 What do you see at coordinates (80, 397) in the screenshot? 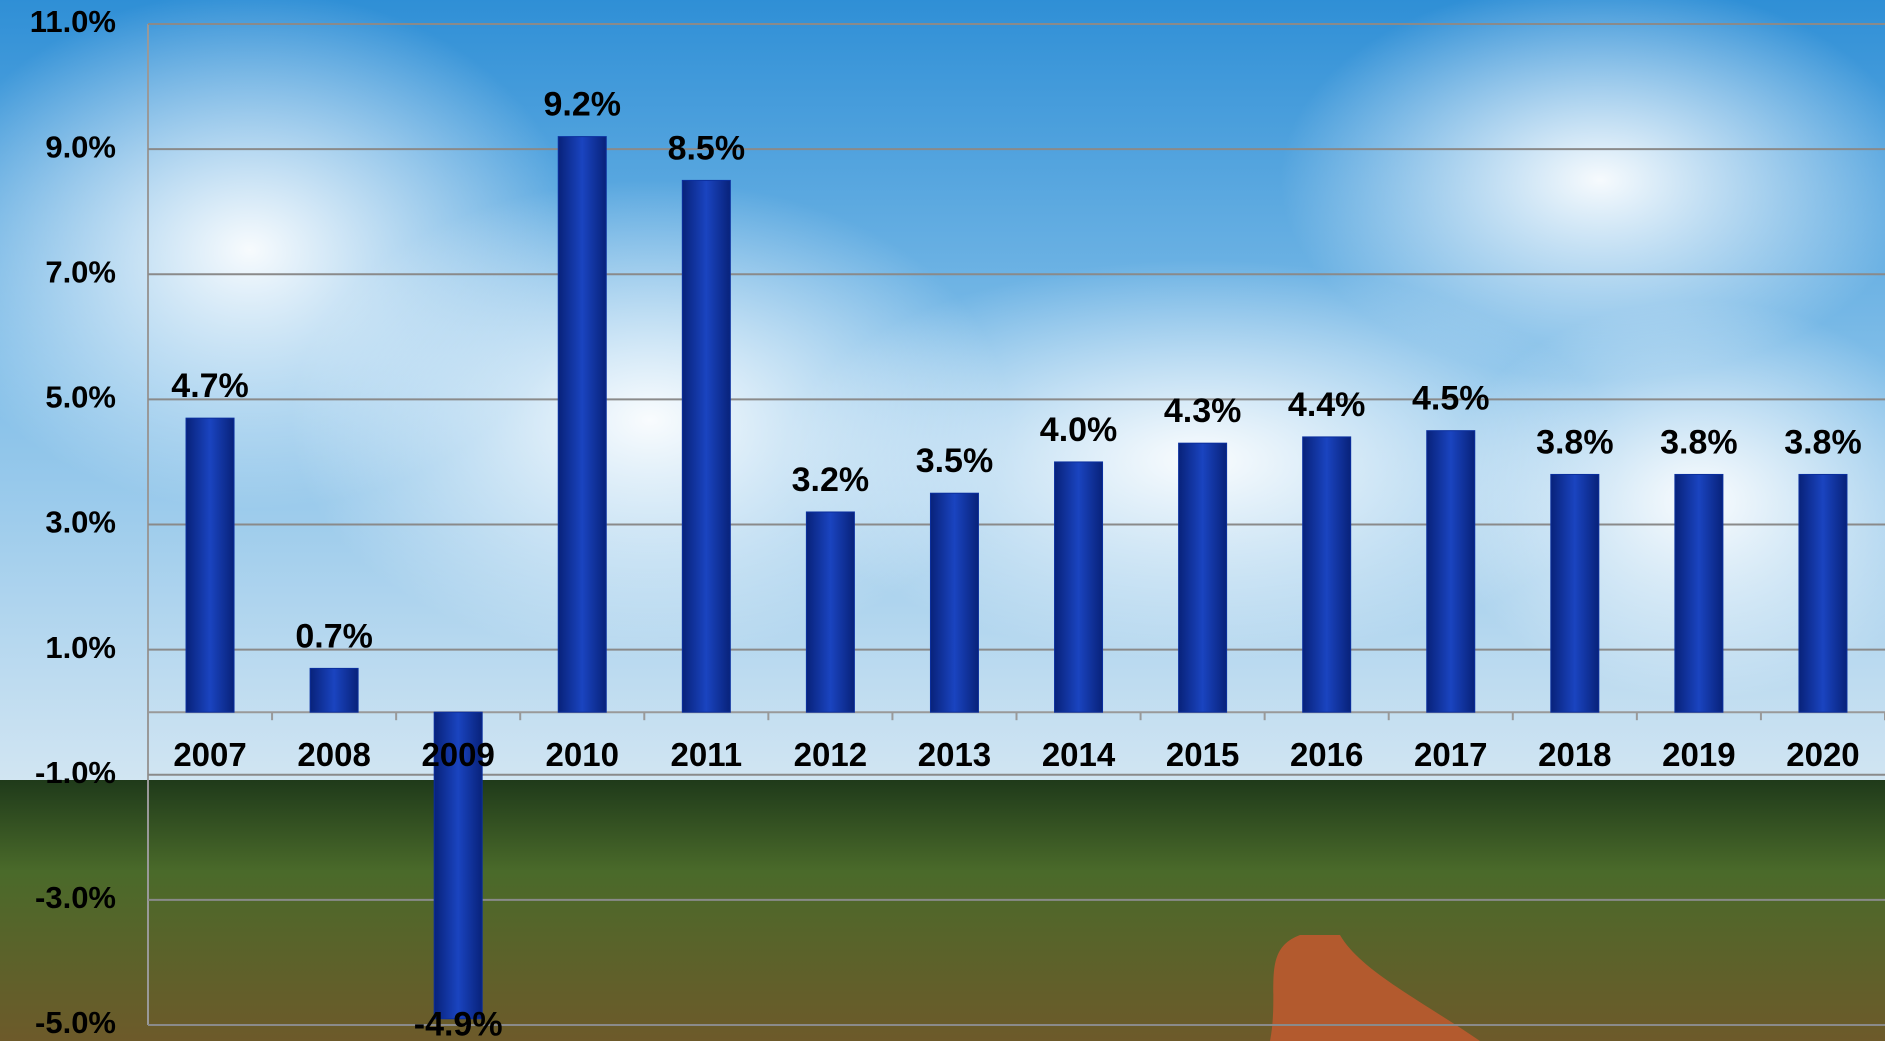
I see `y-tick-label: 5.0%` at bounding box center [80, 397].